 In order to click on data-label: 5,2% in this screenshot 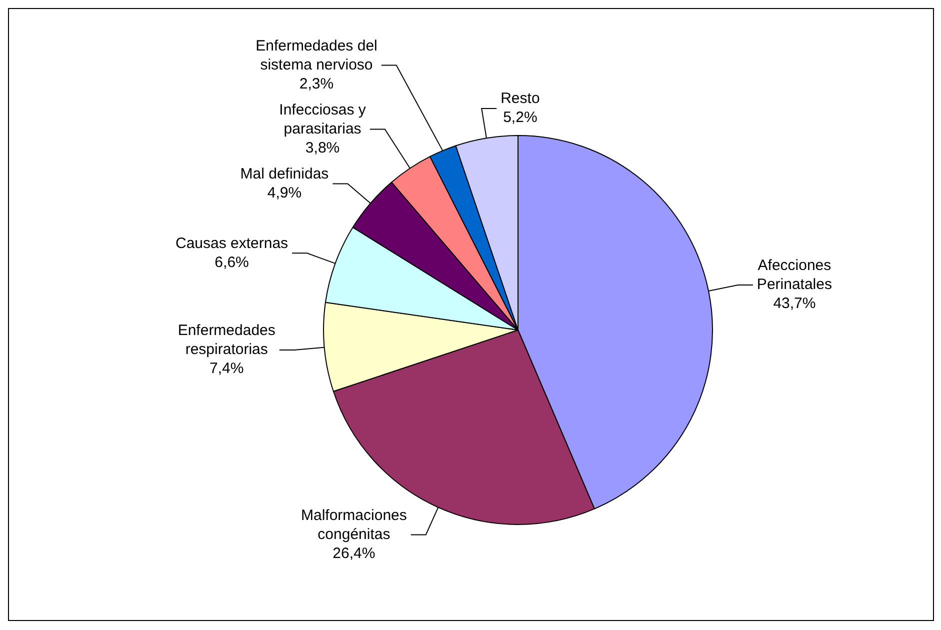, I will do `click(520, 117)`.